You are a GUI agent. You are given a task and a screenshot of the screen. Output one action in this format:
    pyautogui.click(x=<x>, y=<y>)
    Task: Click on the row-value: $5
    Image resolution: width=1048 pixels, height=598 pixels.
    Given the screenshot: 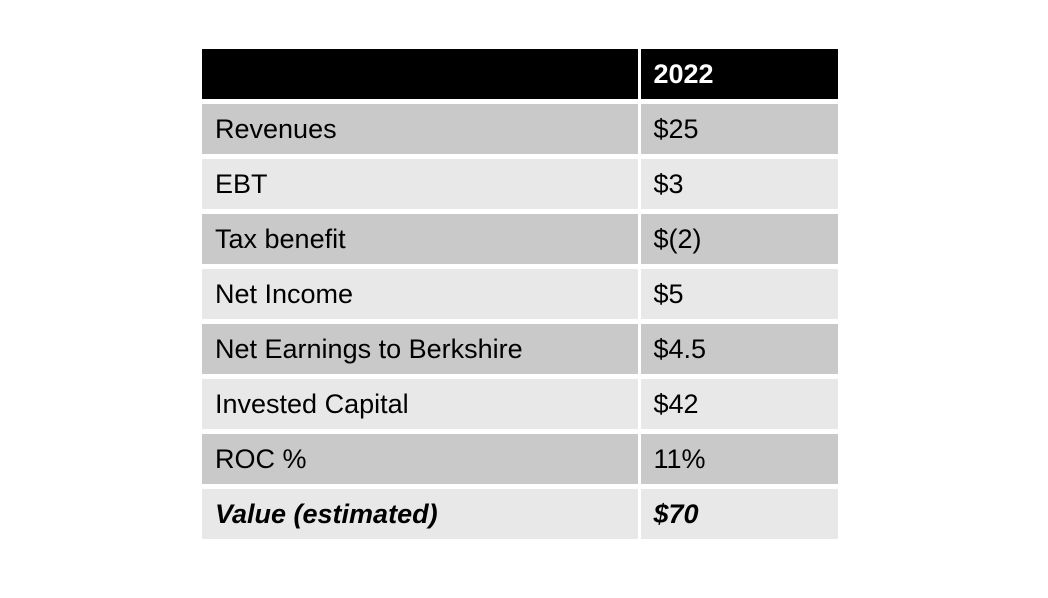 What is the action you would take?
    pyautogui.click(x=738, y=294)
    